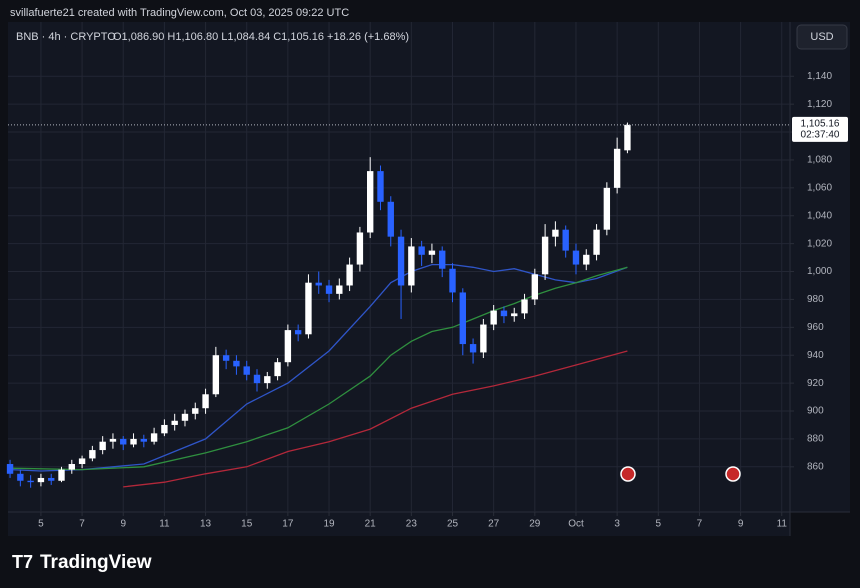 Image resolution: width=860 pixels, height=588 pixels. What do you see at coordinates (700, 524) in the screenshot?
I see `x-tick-label: 7` at bounding box center [700, 524].